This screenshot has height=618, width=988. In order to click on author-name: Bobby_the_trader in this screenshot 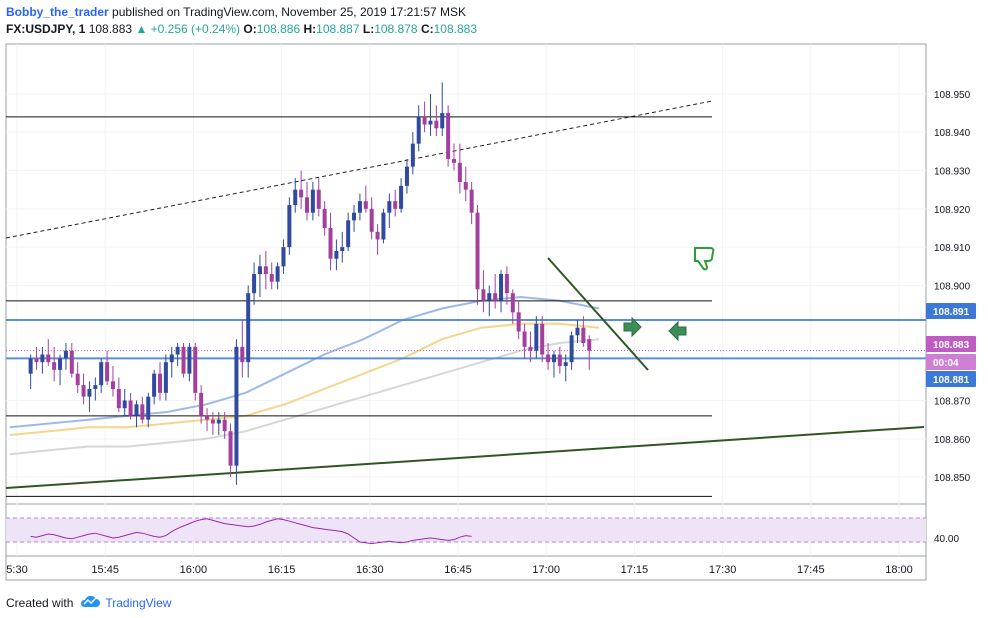, I will do `click(57, 12)`.